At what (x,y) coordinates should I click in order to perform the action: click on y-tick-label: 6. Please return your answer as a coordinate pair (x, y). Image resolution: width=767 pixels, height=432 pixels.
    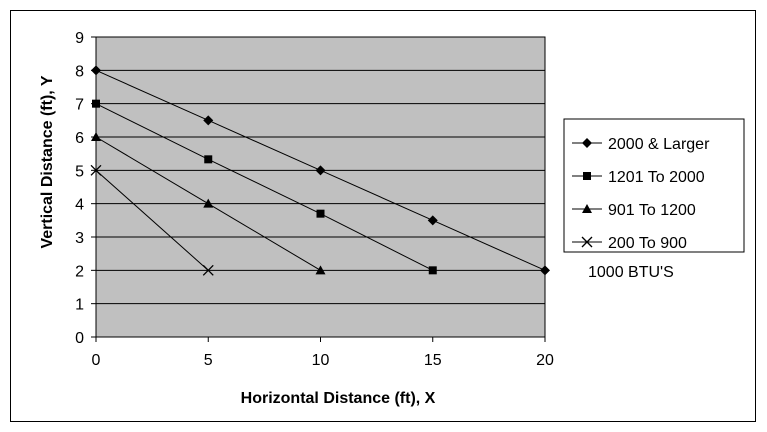
    Looking at the image, I should click on (79, 138).